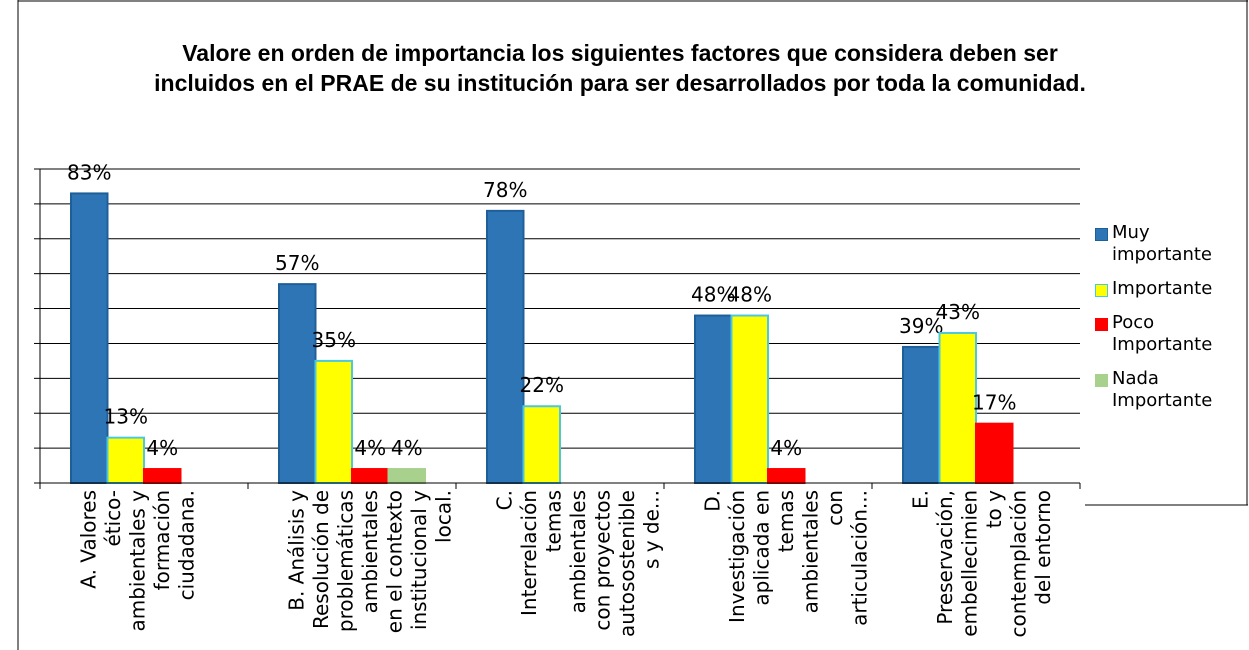 The image size is (1249, 650). Describe the element at coordinates (835, 508) in the screenshot. I see `x-tick-label: con` at that location.